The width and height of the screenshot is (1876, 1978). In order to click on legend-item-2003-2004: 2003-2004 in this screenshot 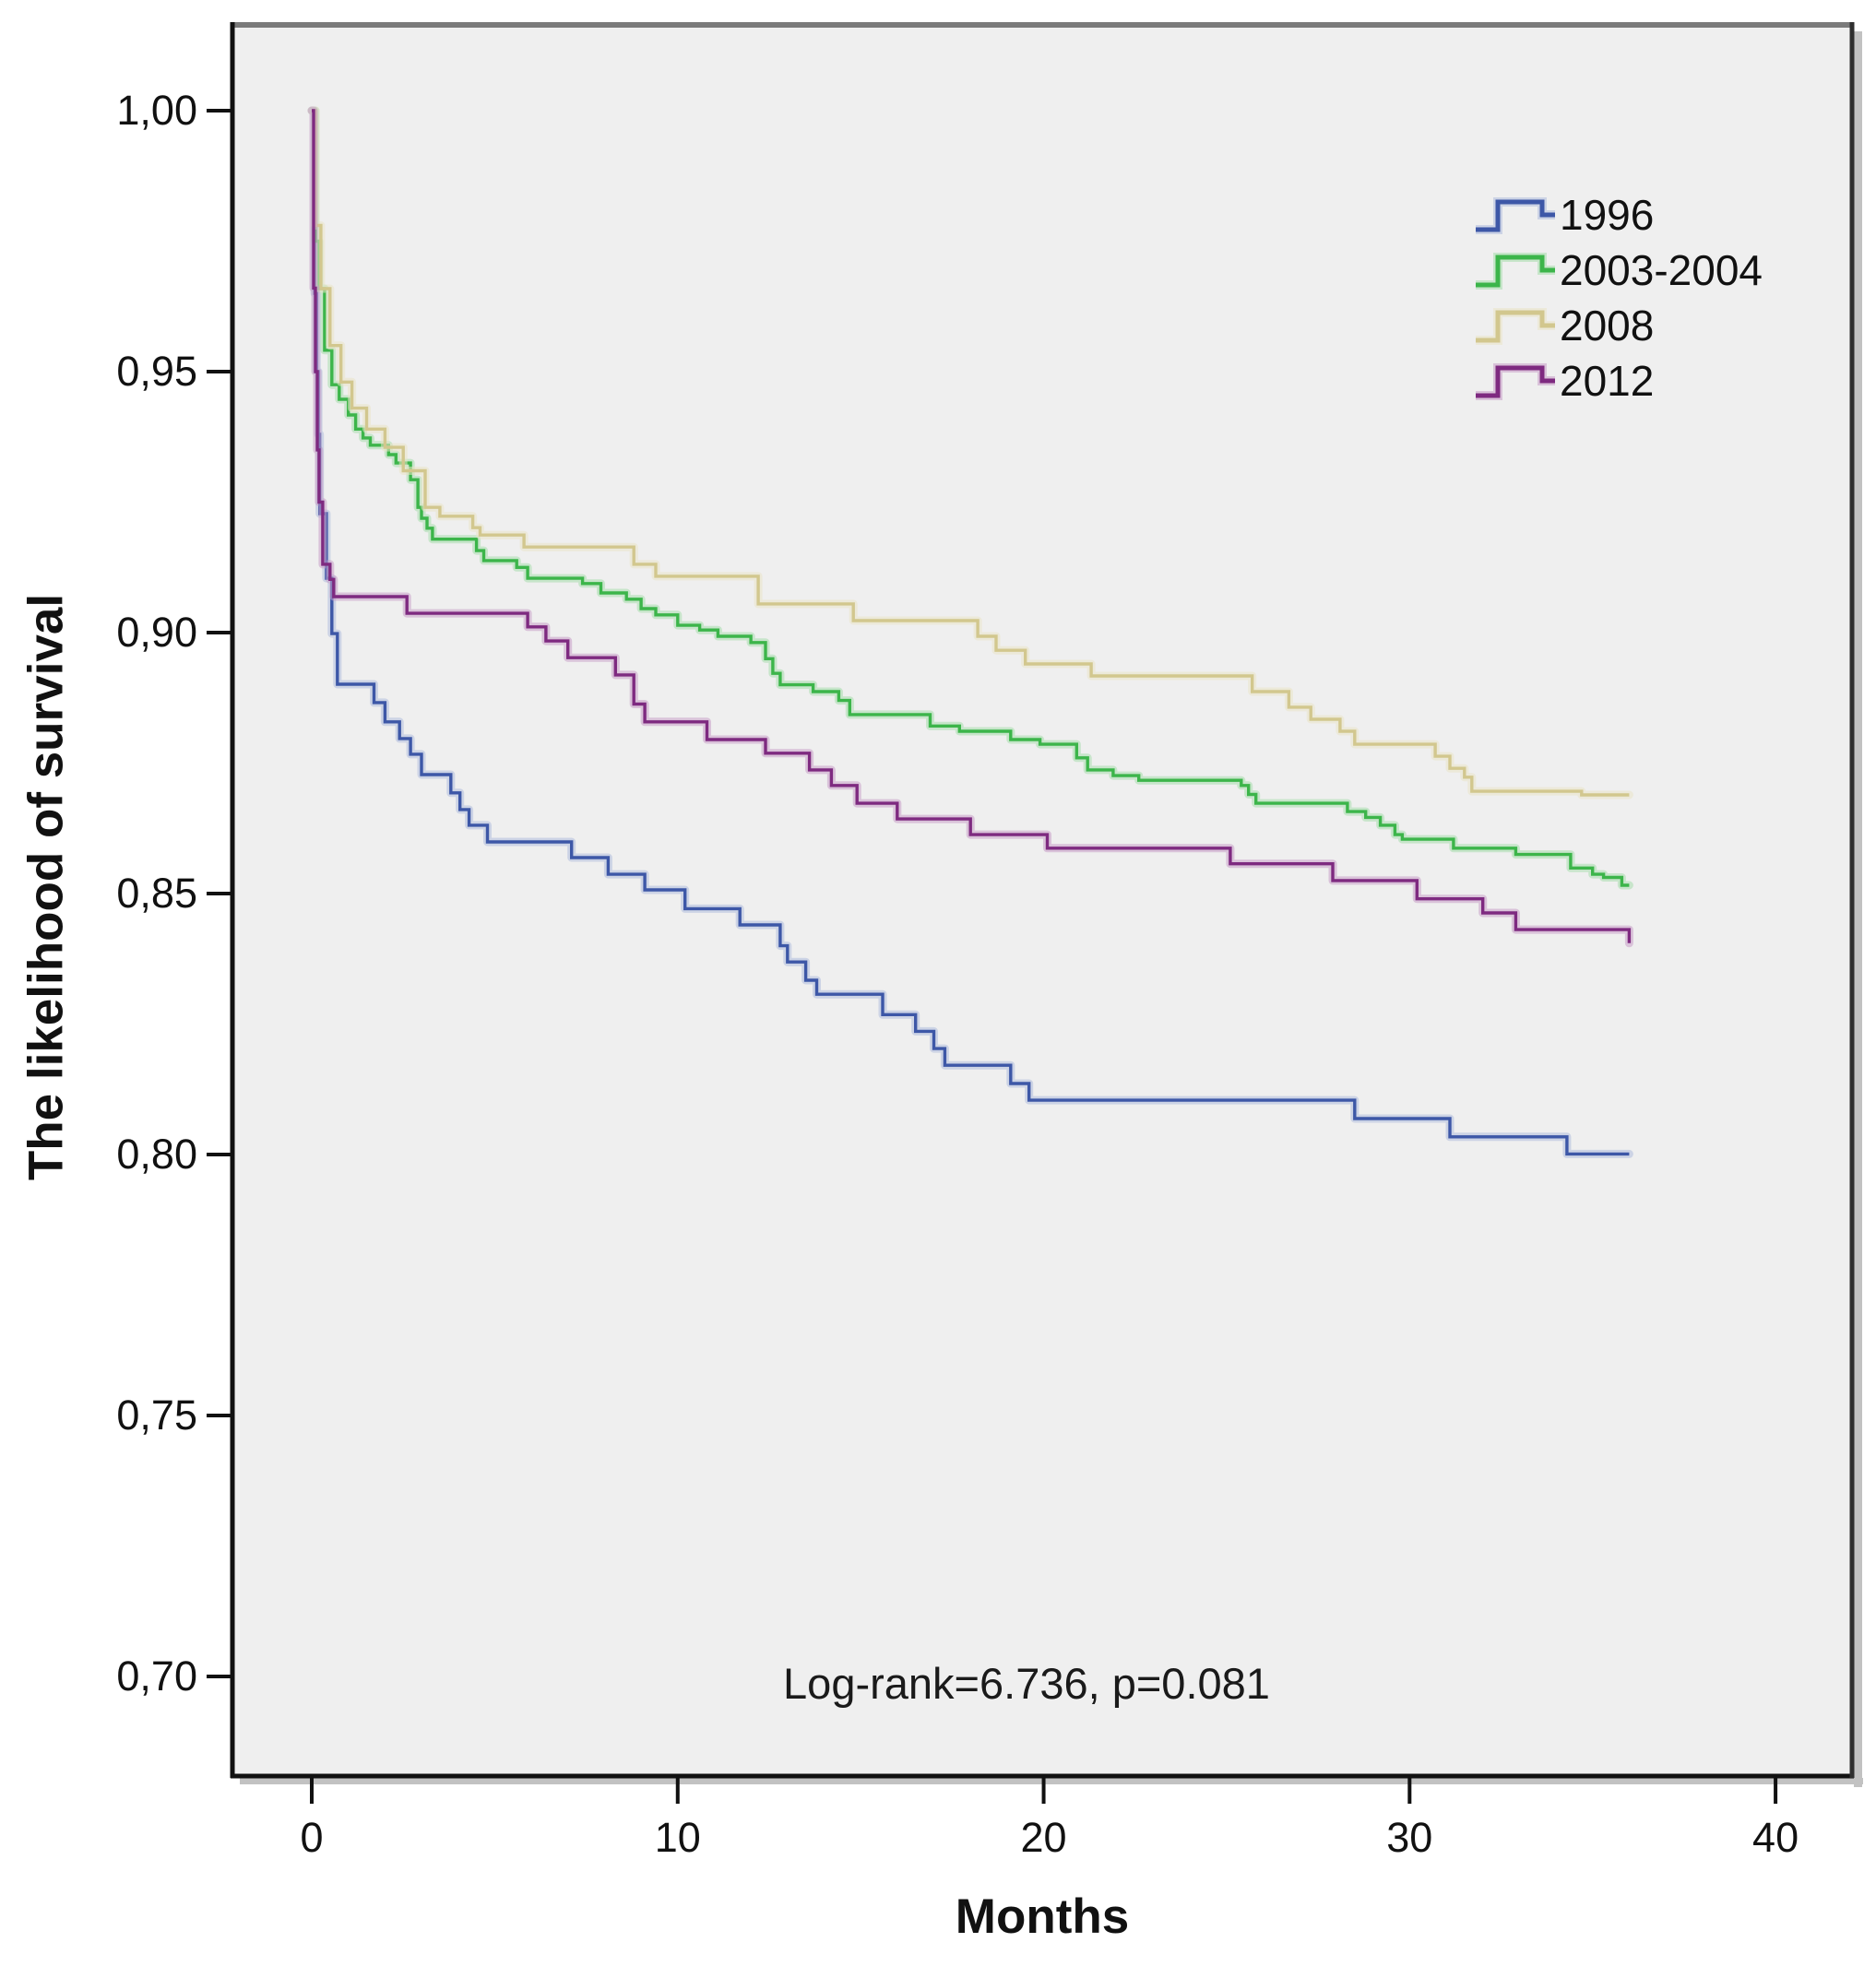, I will do `click(1618, 270)`.